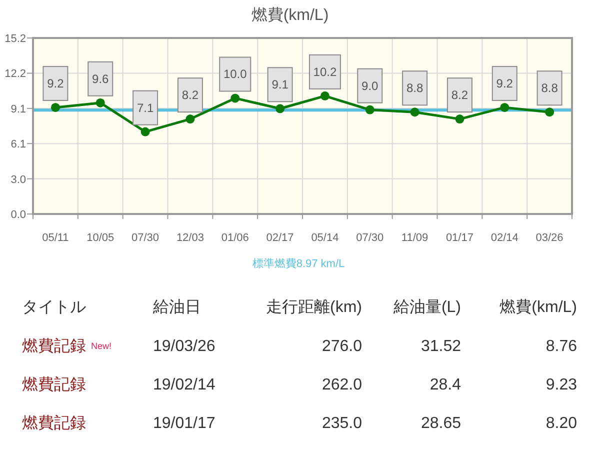 The image size is (594, 461). What do you see at coordinates (184, 385) in the screenshot?
I see `text: 19/02/14` at bounding box center [184, 385].